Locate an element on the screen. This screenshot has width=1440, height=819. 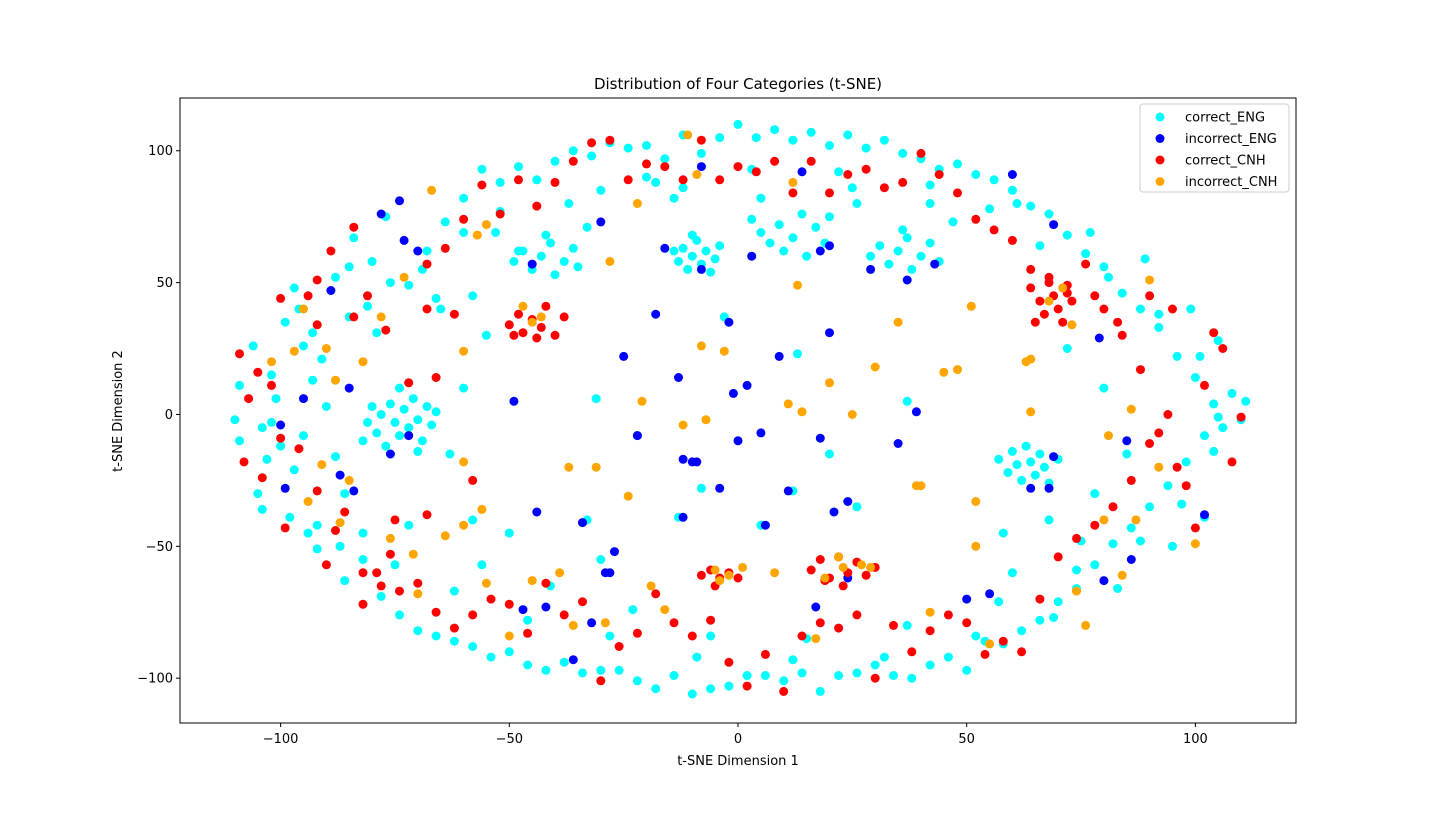
x-tick-label: −50 is located at coordinates (509, 739).